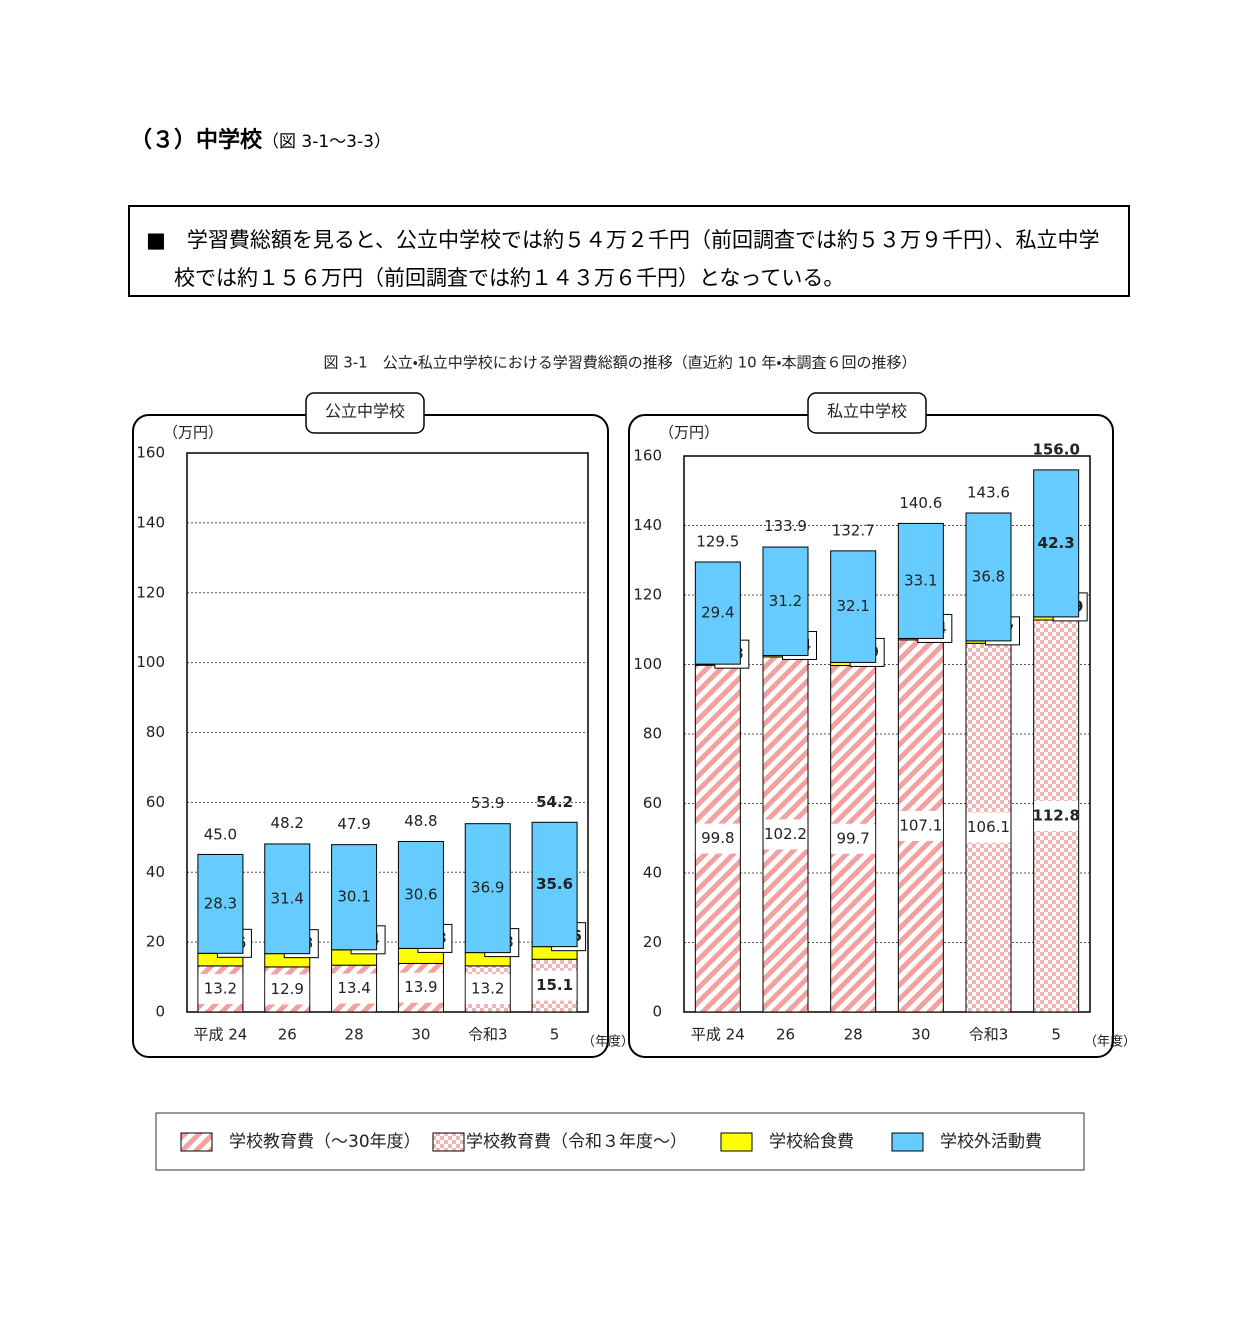 The image size is (1241, 1318). I want to click on total-label: 48.8, so click(420, 821).